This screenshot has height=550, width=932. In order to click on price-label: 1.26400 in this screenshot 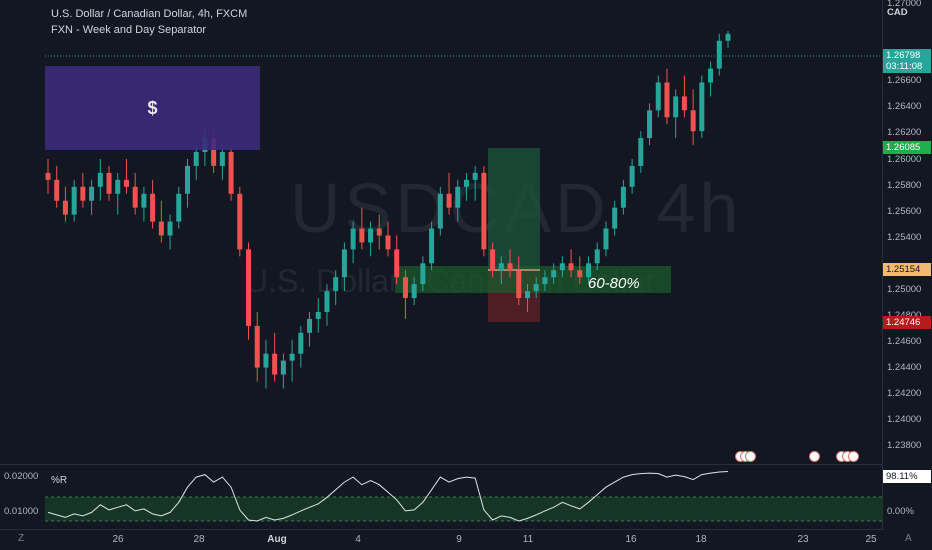, I will do `click(904, 106)`.